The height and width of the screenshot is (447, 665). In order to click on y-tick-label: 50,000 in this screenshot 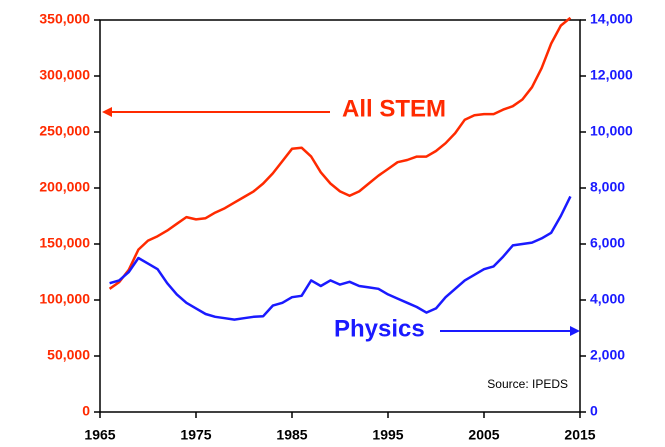, I will do `click(68, 355)`.